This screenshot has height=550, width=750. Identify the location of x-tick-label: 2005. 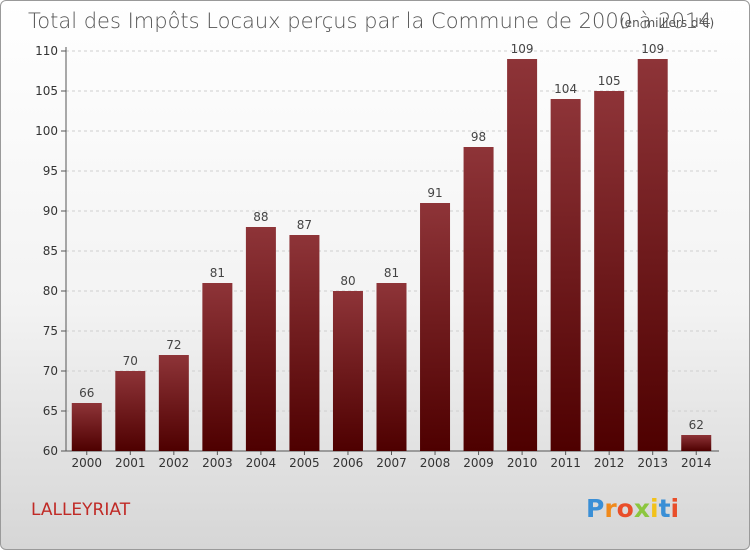
(304, 463).